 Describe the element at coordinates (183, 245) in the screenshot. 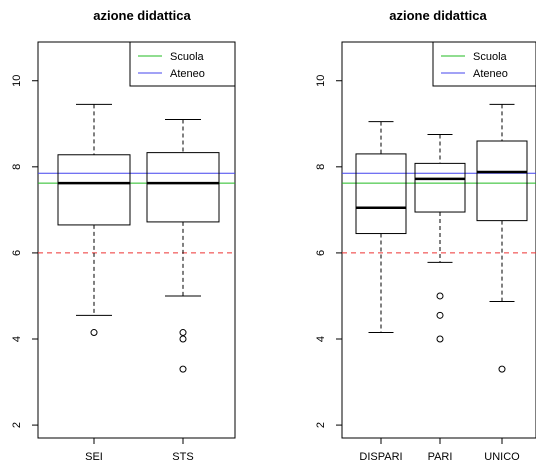

I see `box-sts` at that location.